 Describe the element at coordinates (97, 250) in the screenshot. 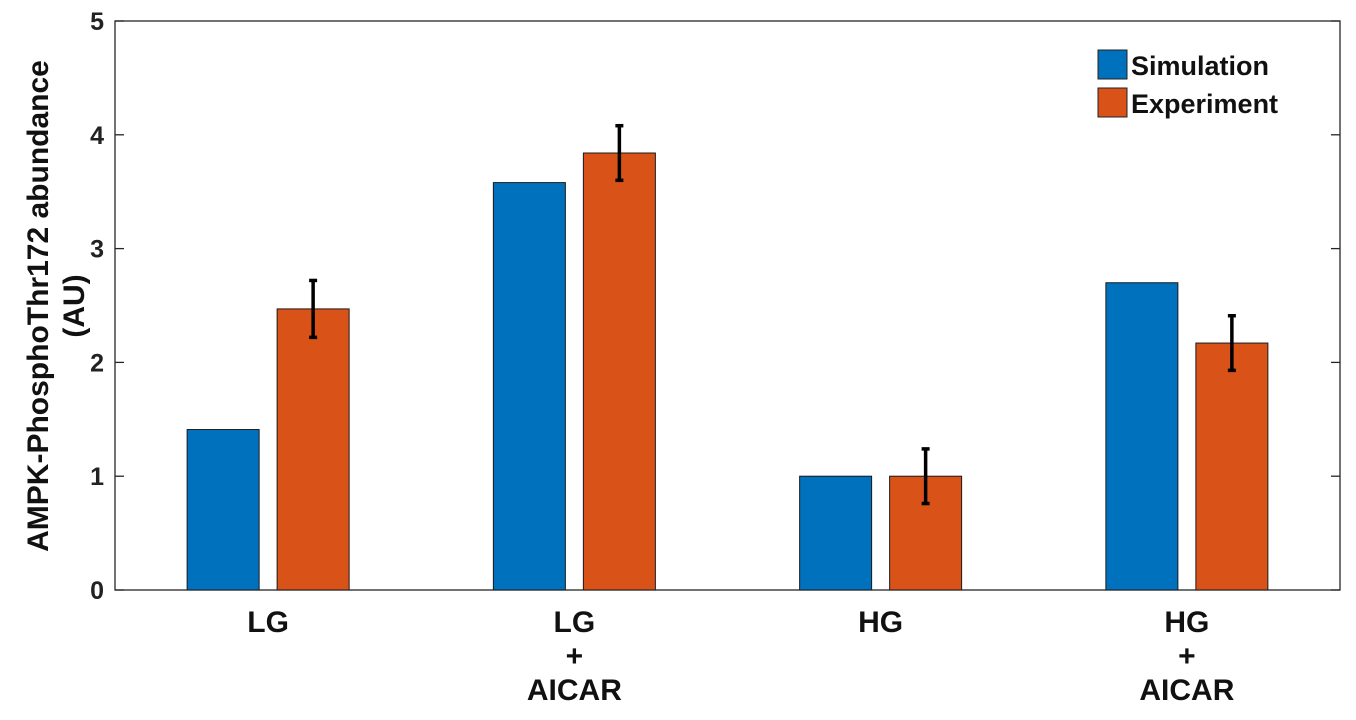

I see `y-tick-label-3: 3` at that location.